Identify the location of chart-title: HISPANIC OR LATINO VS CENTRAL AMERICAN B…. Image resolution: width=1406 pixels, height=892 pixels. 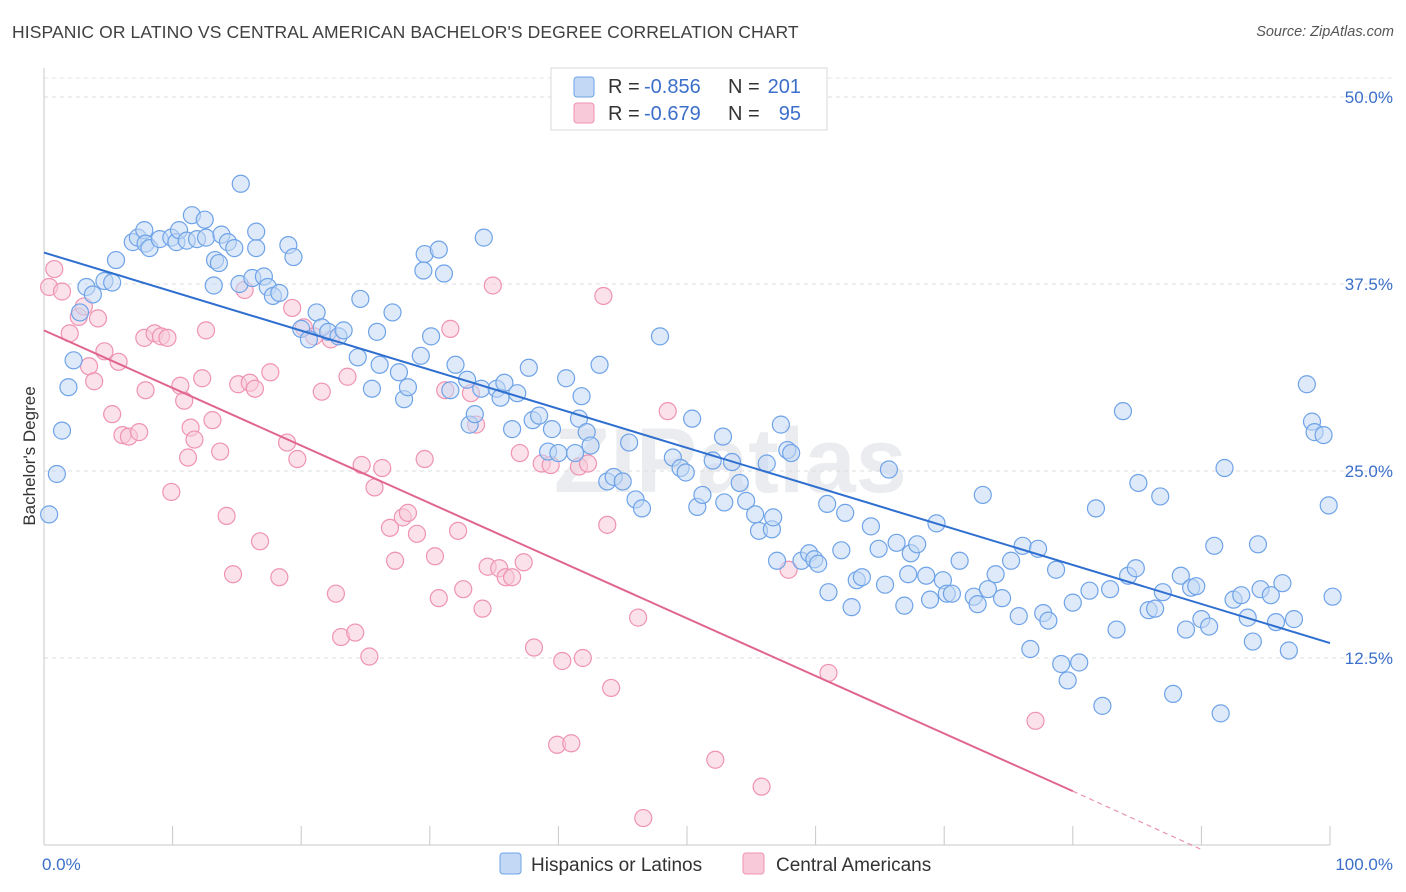
(405, 32).